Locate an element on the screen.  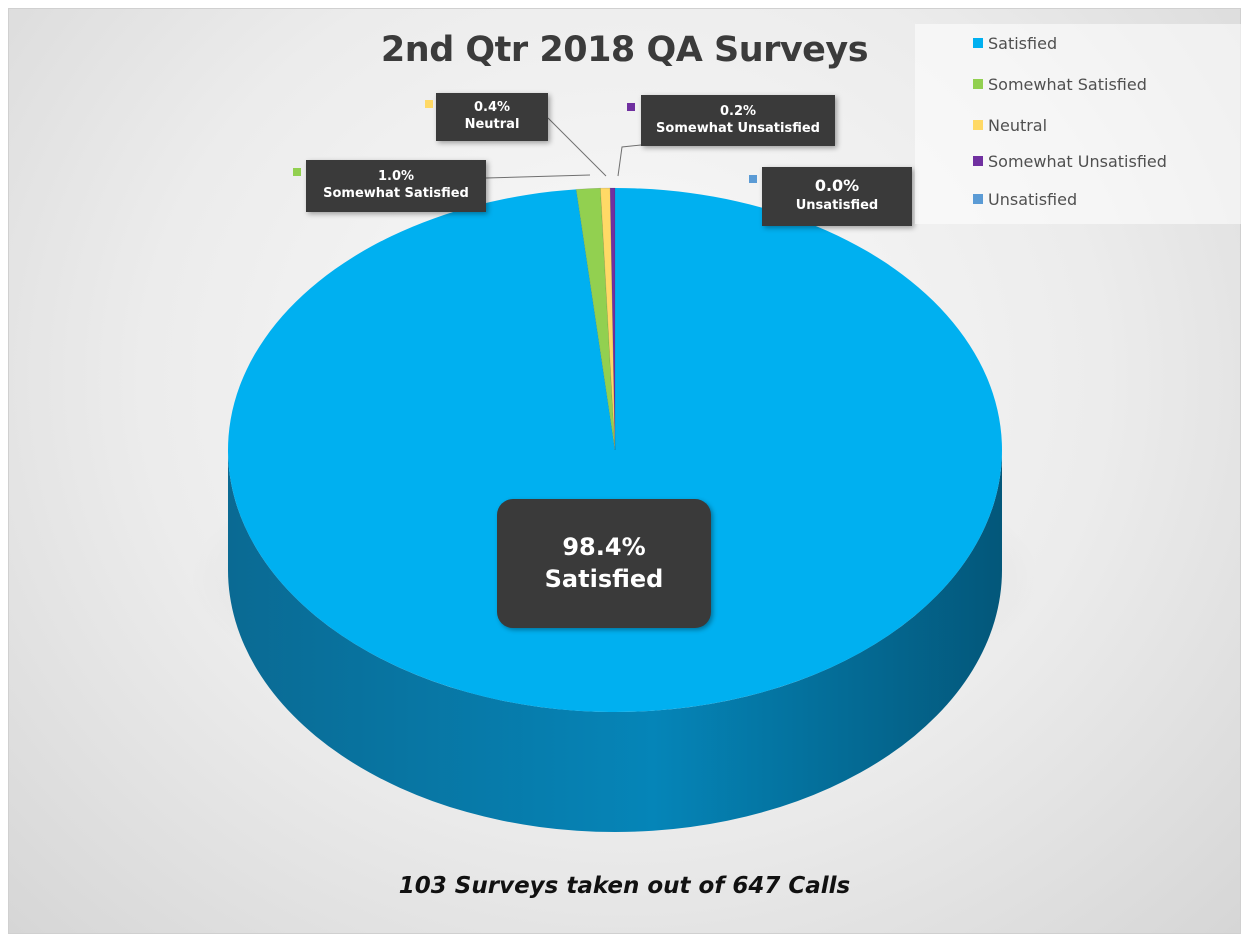
chart-subtitle: 103 Surveys taken out of 647 Calls is located at coordinates (624, 886).